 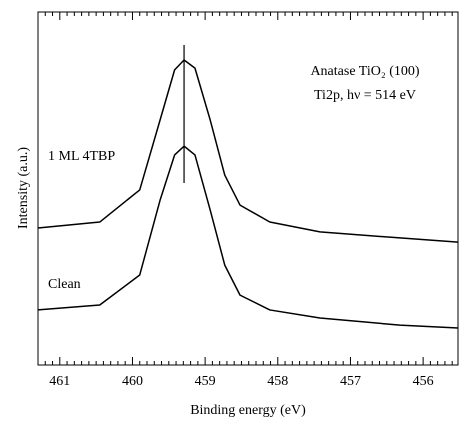 I want to click on annotation: Ti2p, hν = 514 eV, so click(x=365, y=95).